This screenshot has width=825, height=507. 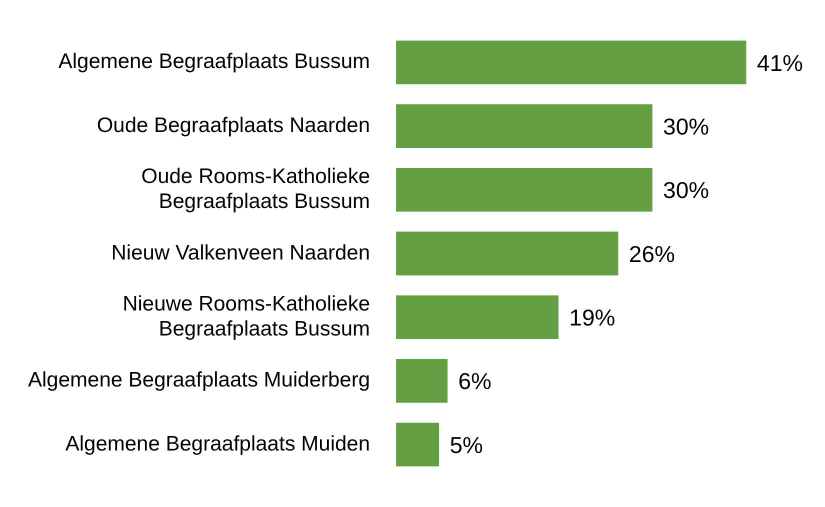 I want to click on y-tick-label: Nieuwe Rooms-Katholieke Begraafplaats Bussum, so click(x=246, y=316).